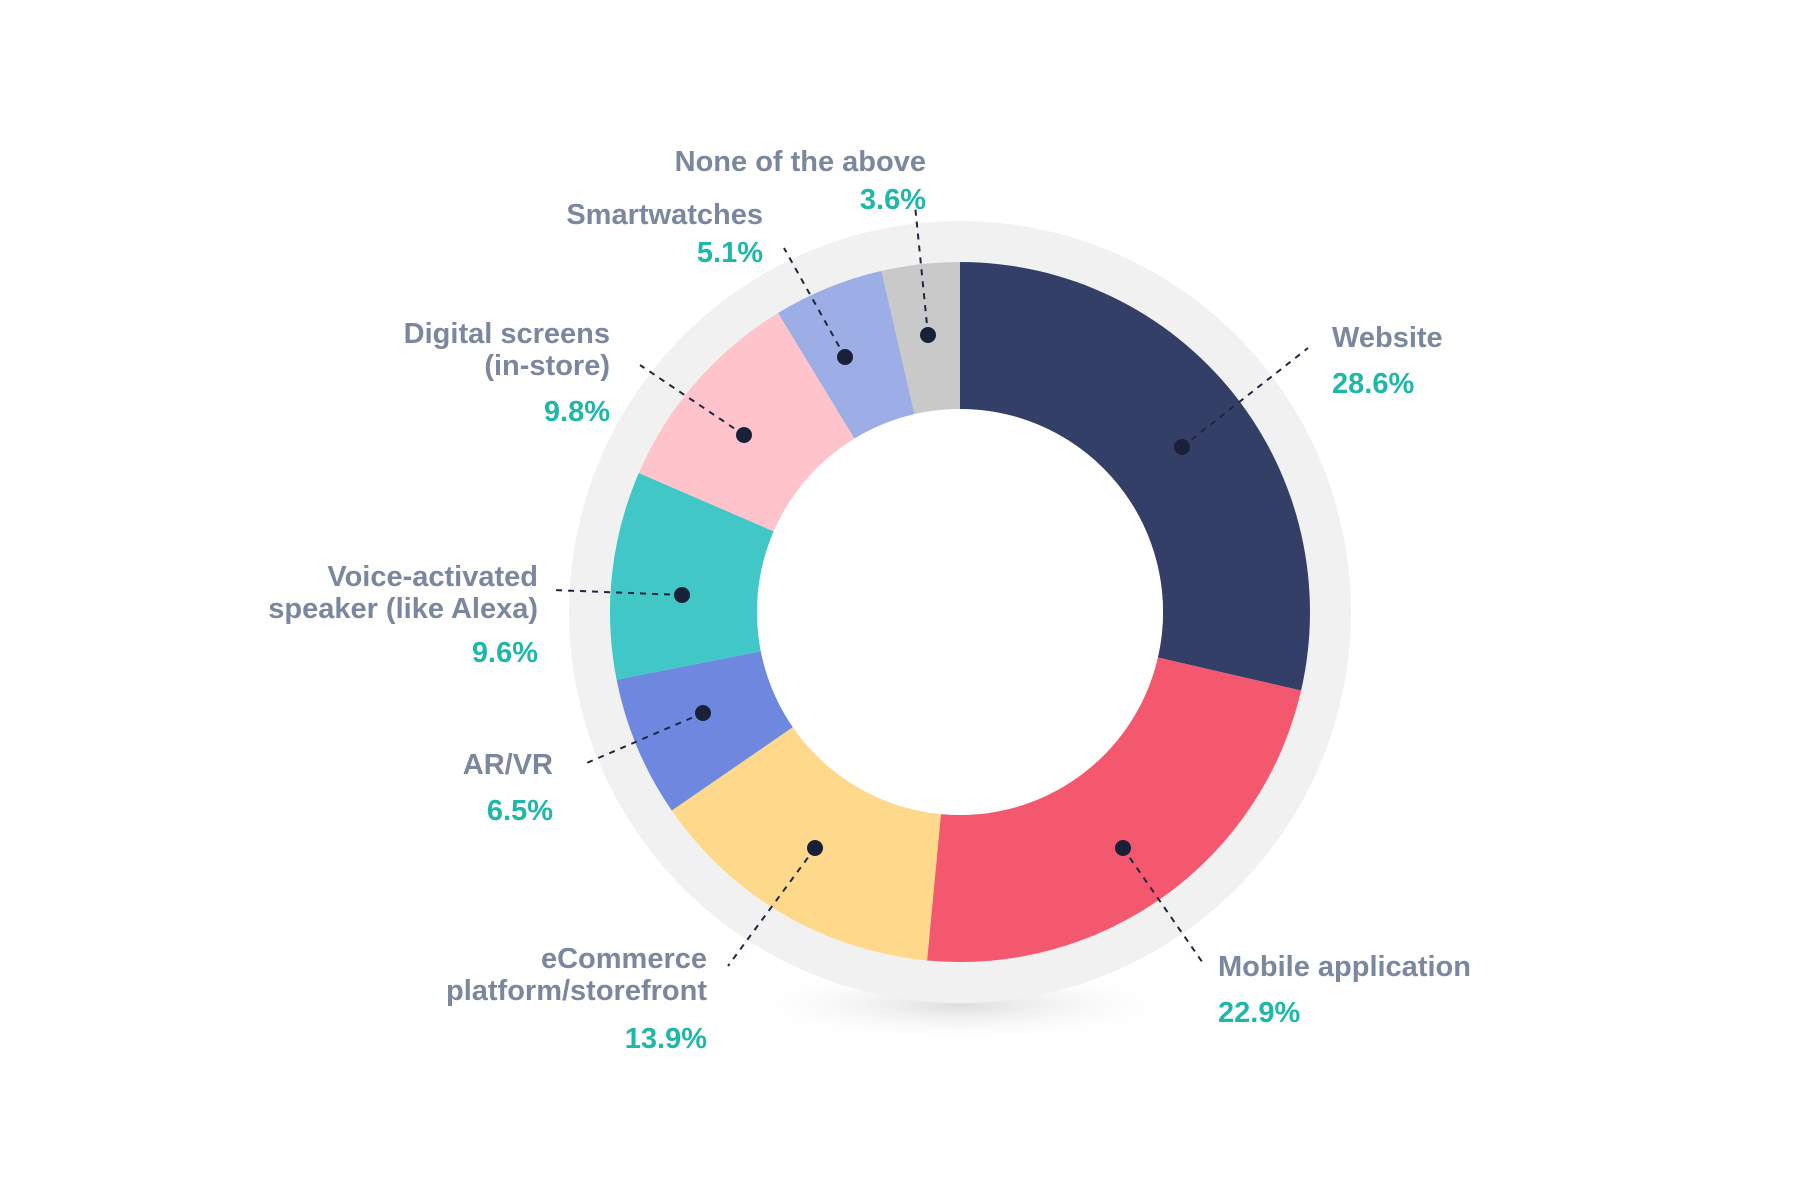 This screenshot has height=1180, width=1820. Describe the element at coordinates (893, 200) in the screenshot. I see `slice-value-label-7: 3.6%` at that location.